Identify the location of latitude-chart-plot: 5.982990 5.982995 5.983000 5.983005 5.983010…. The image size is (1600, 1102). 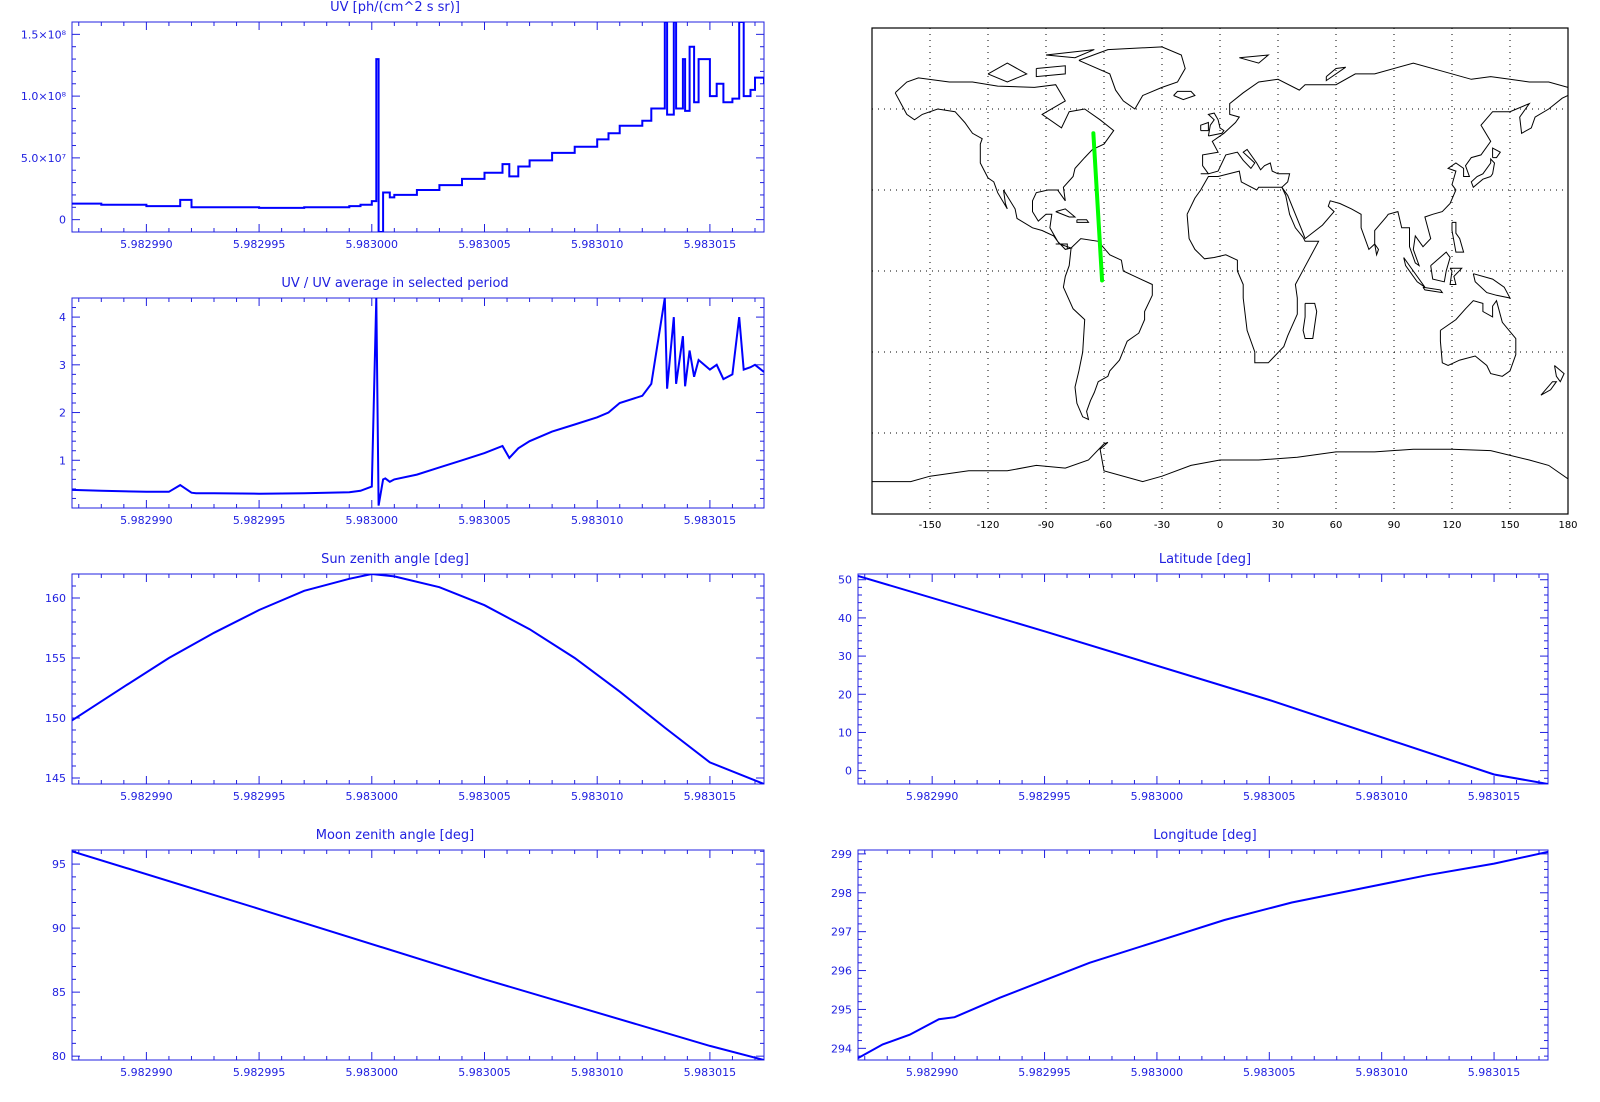
(1193, 688).